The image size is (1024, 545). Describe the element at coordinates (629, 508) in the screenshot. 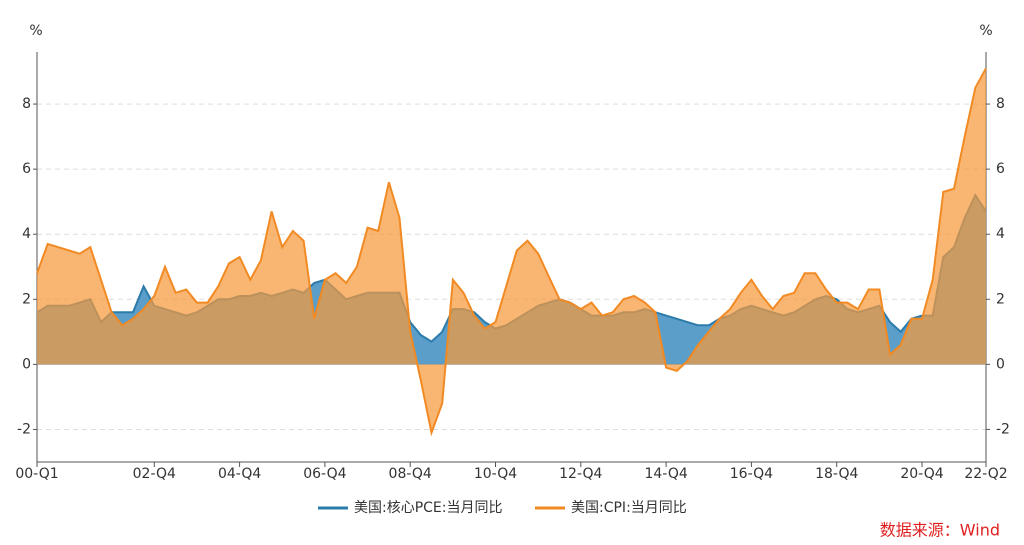

I see `legend-label: 美国:CPI:当月同比` at that location.